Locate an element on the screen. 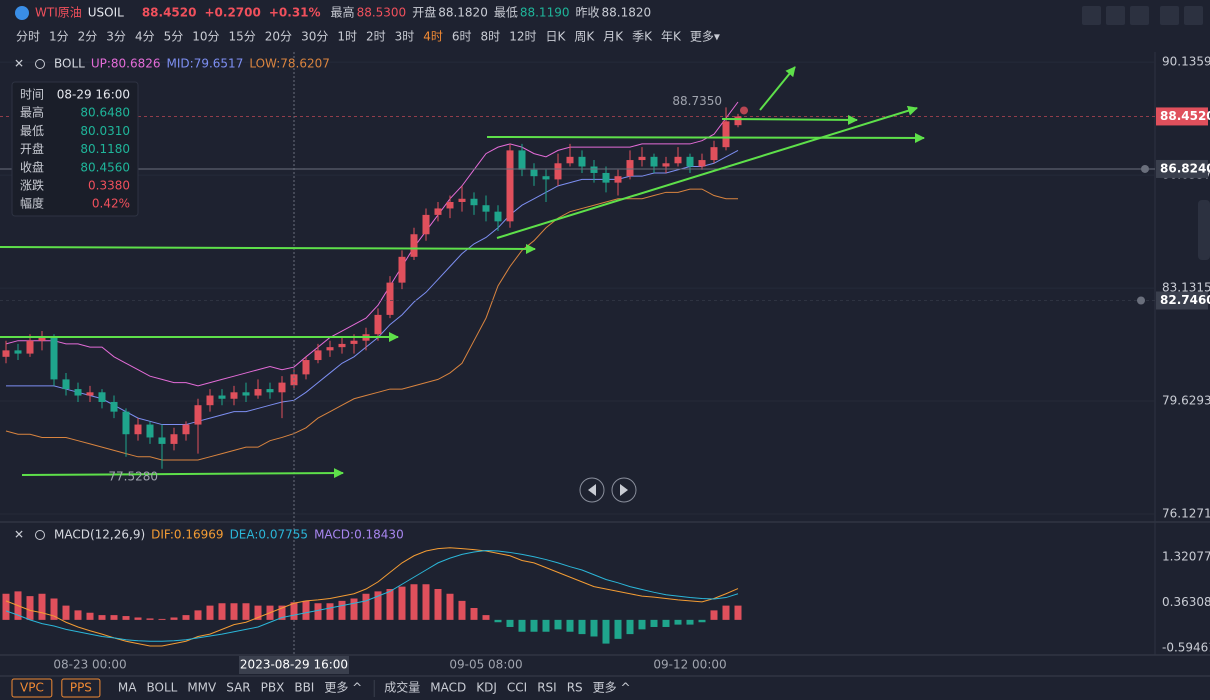 The image size is (1210, 700). timeframe-tab: 2时 is located at coordinates (376, 37).